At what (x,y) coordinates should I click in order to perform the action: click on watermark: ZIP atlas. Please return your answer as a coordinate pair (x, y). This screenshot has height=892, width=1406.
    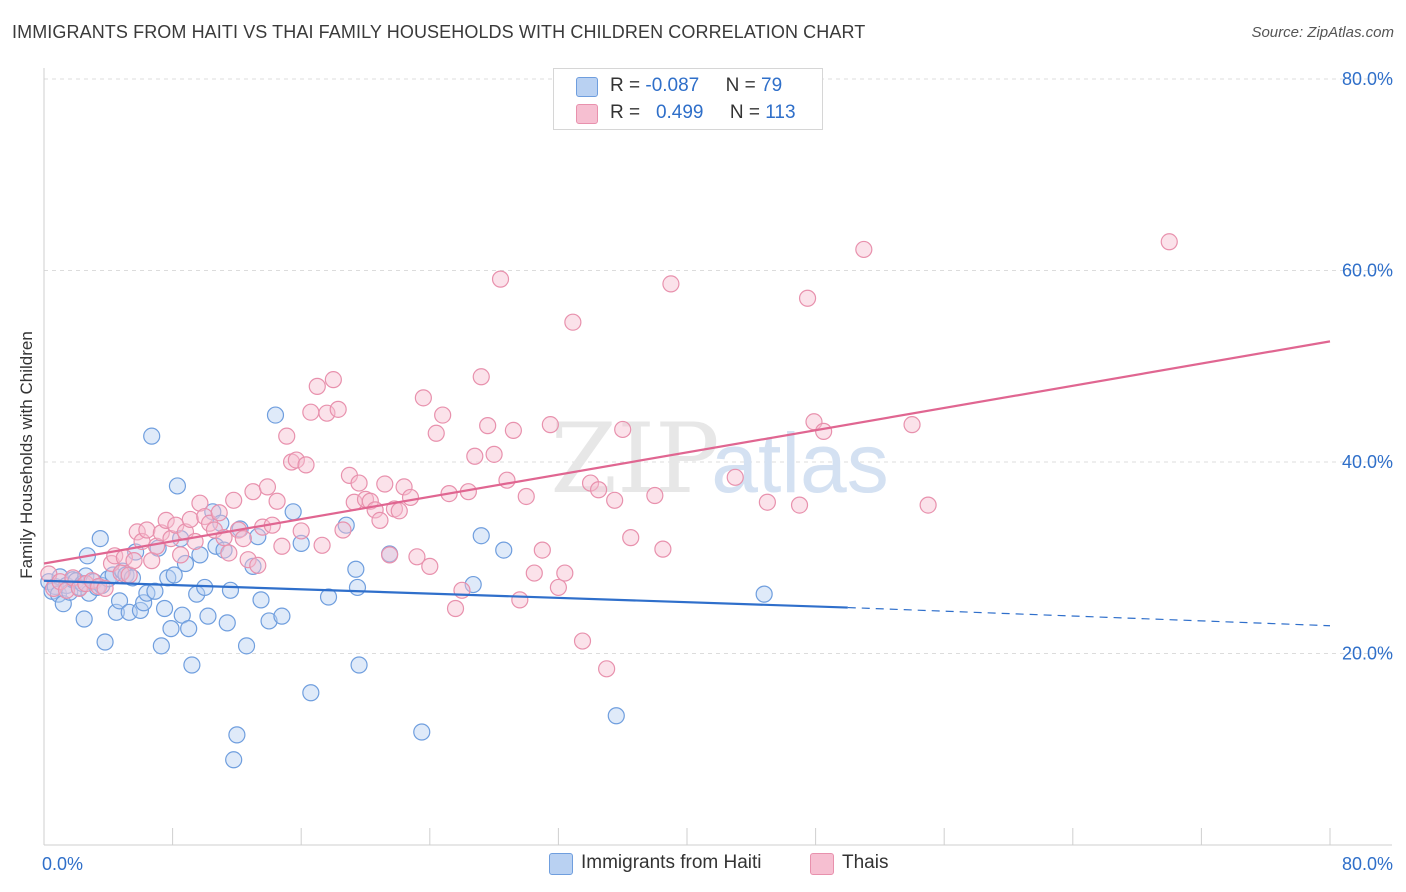
    Looking at the image, I should click on (719, 459).